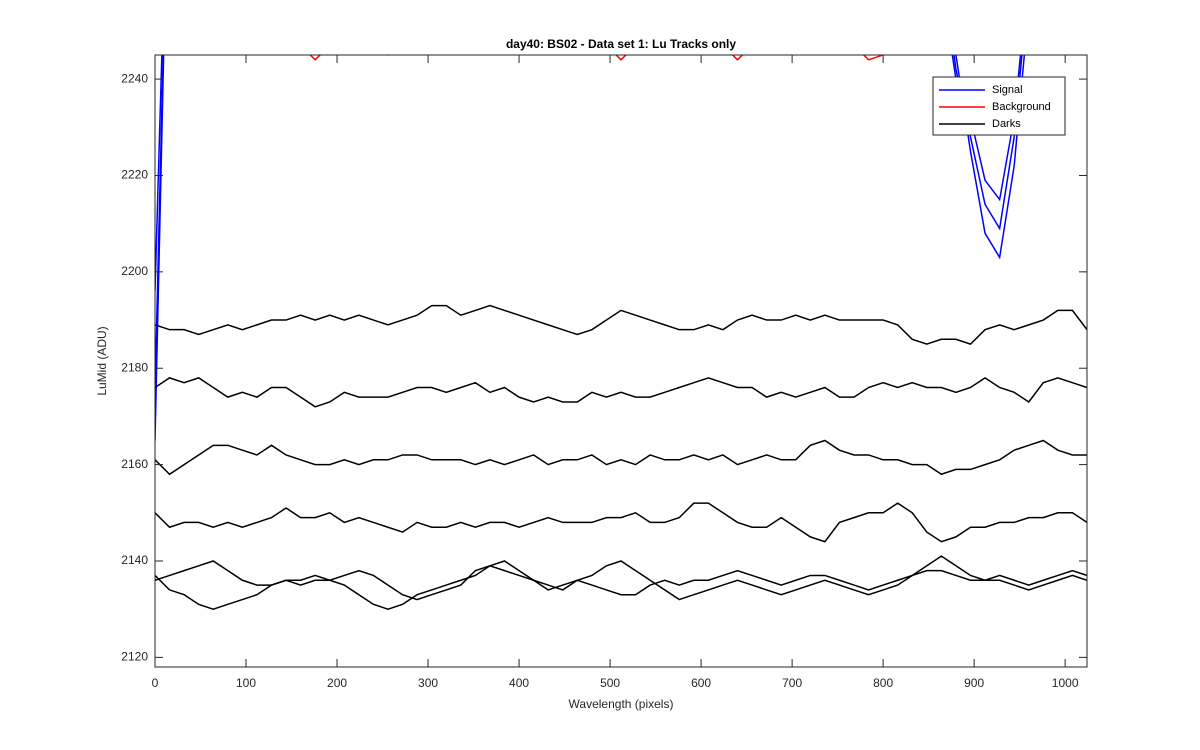 The width and height of the screenshot is (1200, 750). I want to click on legend: Signal Background Darks, so click(999, 106).